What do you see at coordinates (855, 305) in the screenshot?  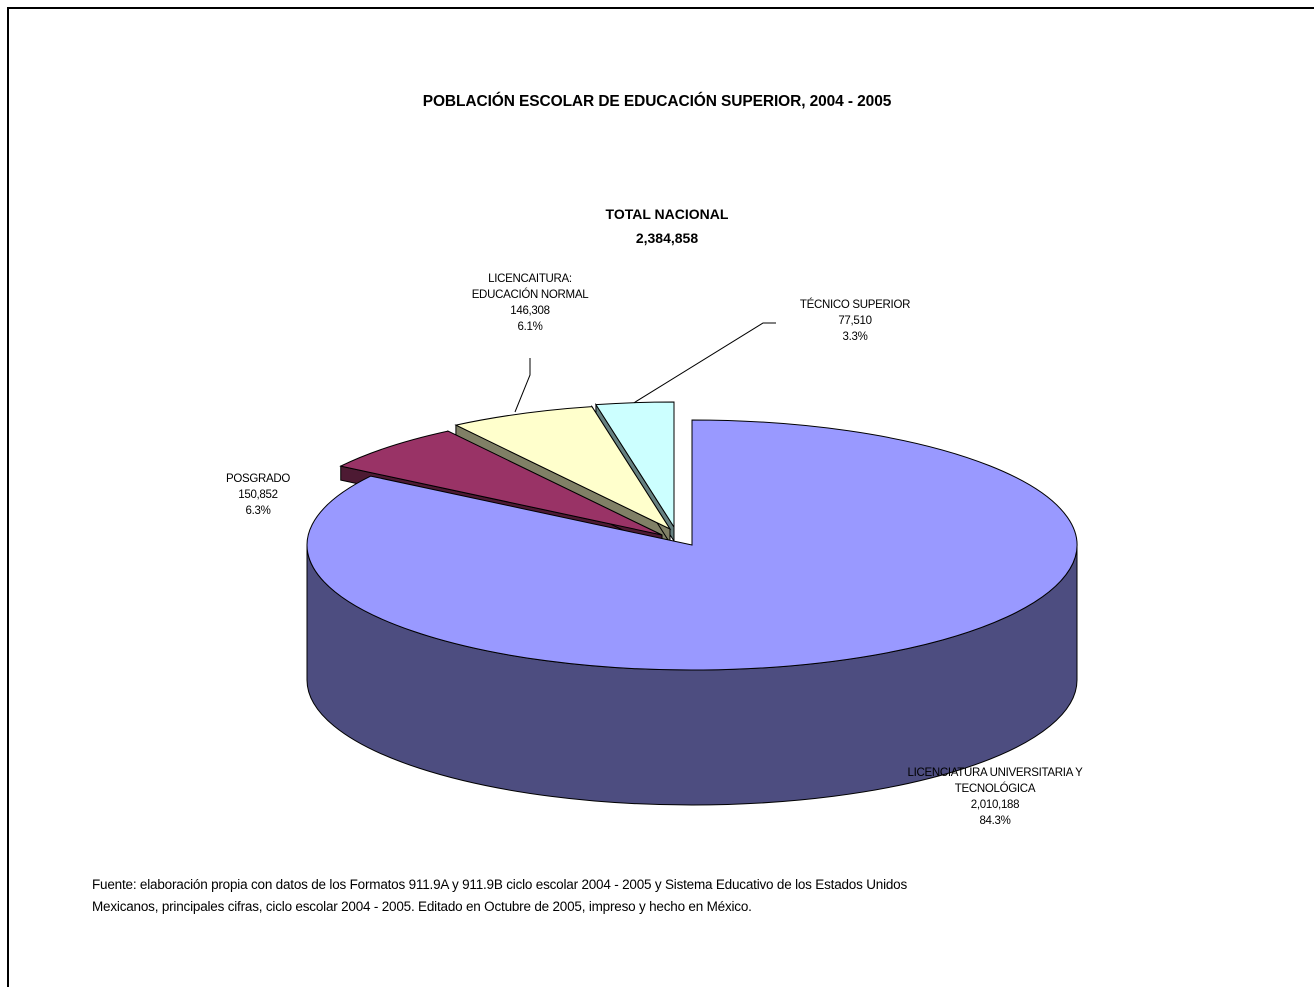 I see `label-tecnico-name: TÉCNICO SUPERIOR` at bounding box center [855, 305].